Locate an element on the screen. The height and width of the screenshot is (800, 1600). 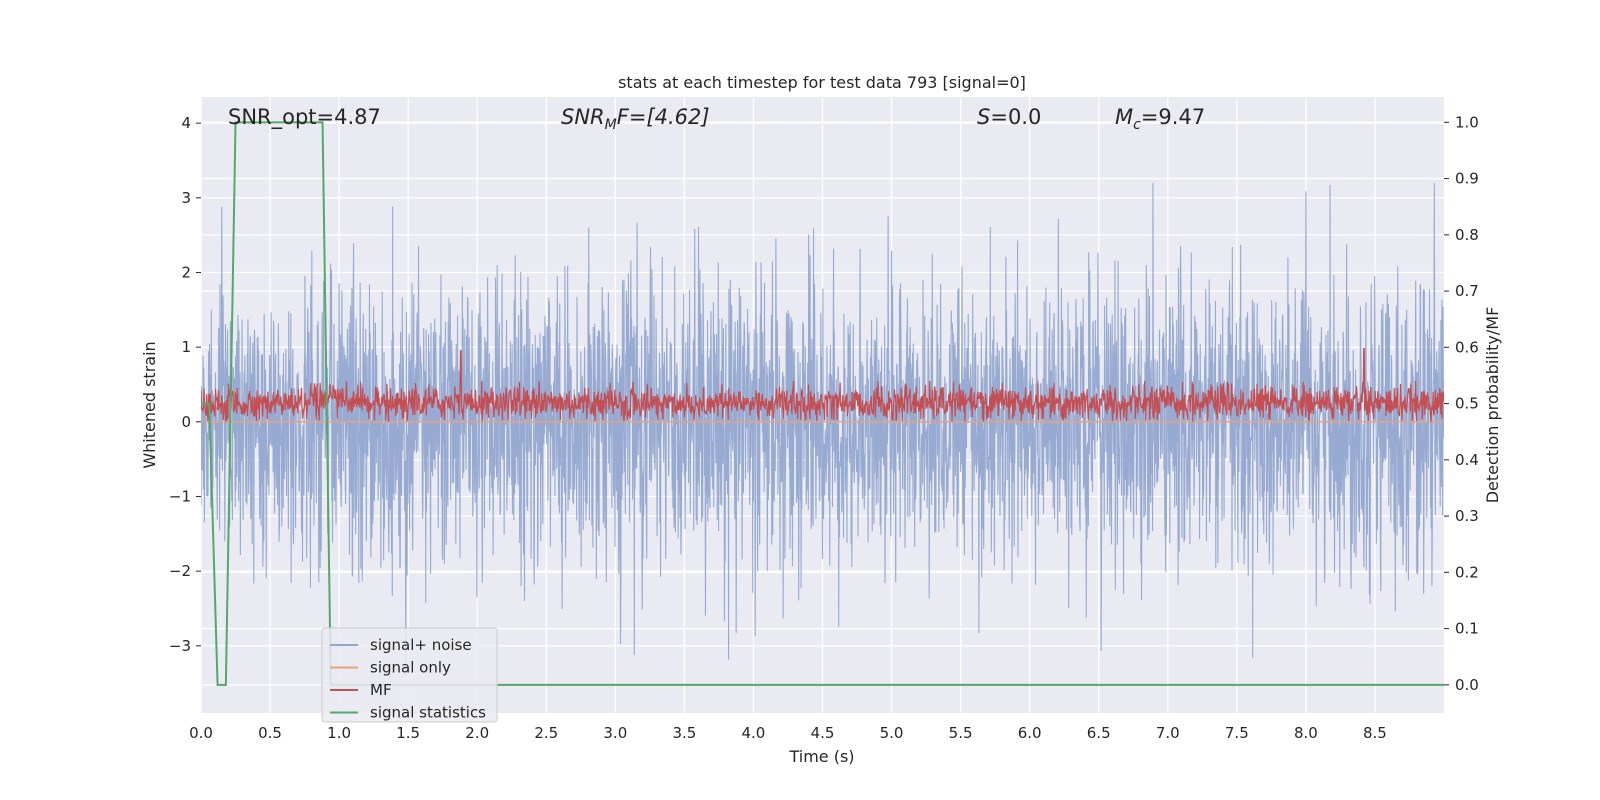
annotation-mc: Mc=9.47 is located at coordinates (1160, 119).